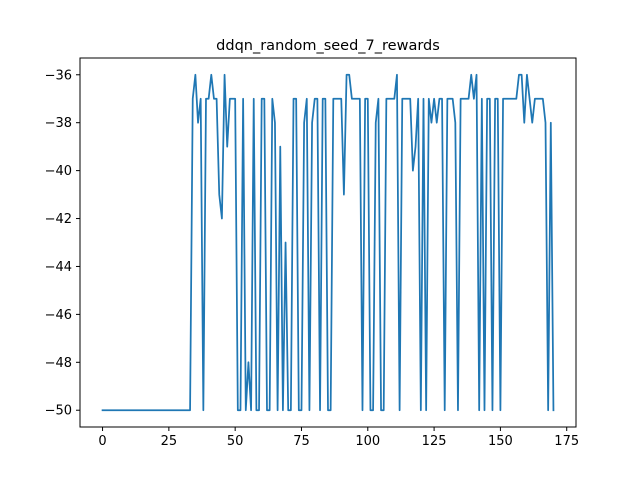  I want to click on y-tick-label: −38, so click(58, 123).